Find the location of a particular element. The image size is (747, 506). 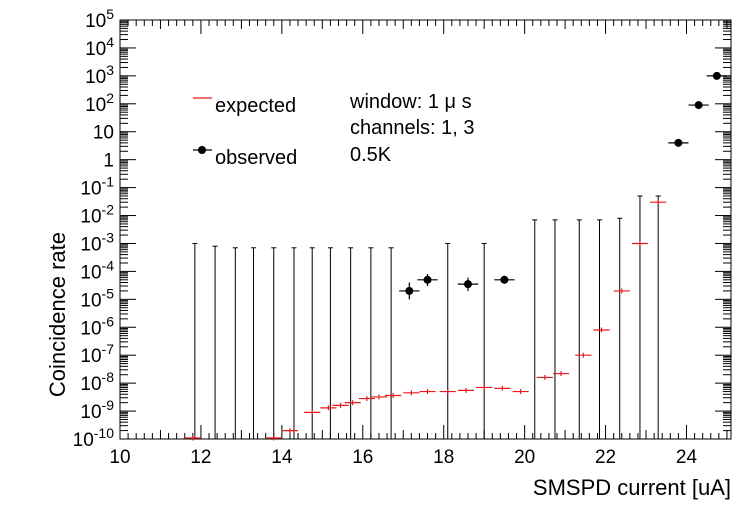

y-tick-label: 10⁻⁵ is located at coordinates (97, 298).